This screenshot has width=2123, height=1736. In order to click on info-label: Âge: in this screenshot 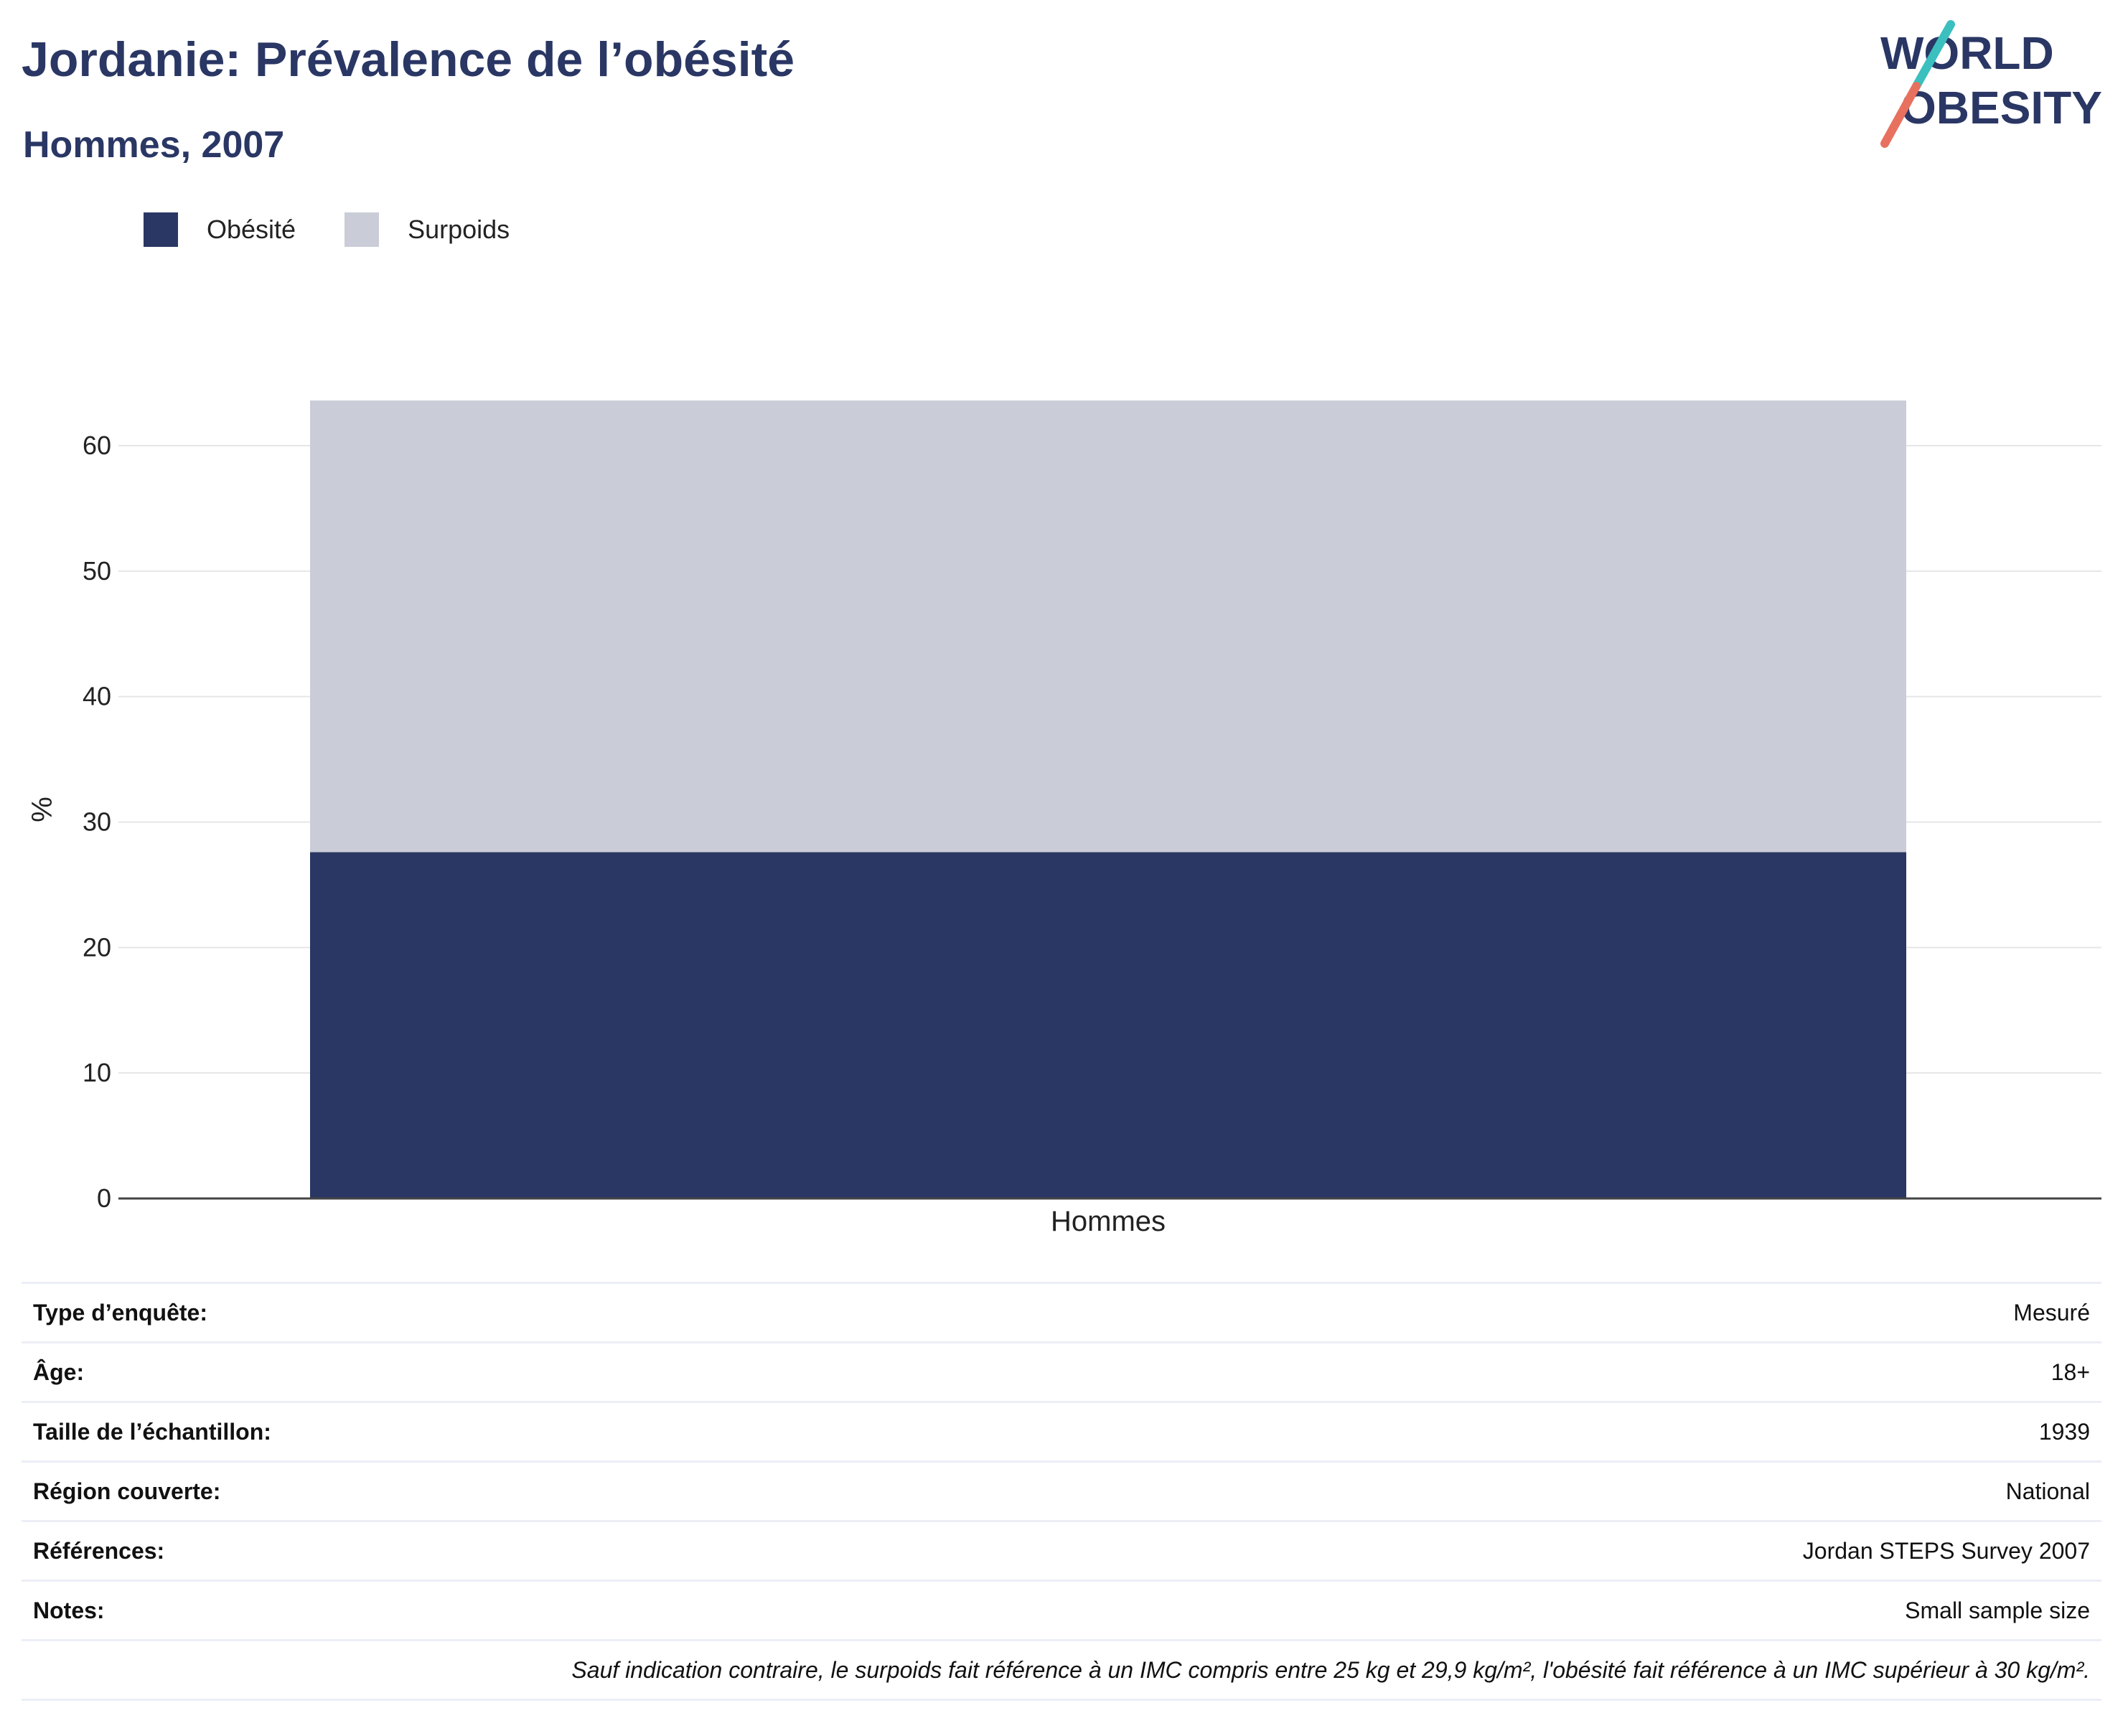, I will do `click(59, 1372)`.